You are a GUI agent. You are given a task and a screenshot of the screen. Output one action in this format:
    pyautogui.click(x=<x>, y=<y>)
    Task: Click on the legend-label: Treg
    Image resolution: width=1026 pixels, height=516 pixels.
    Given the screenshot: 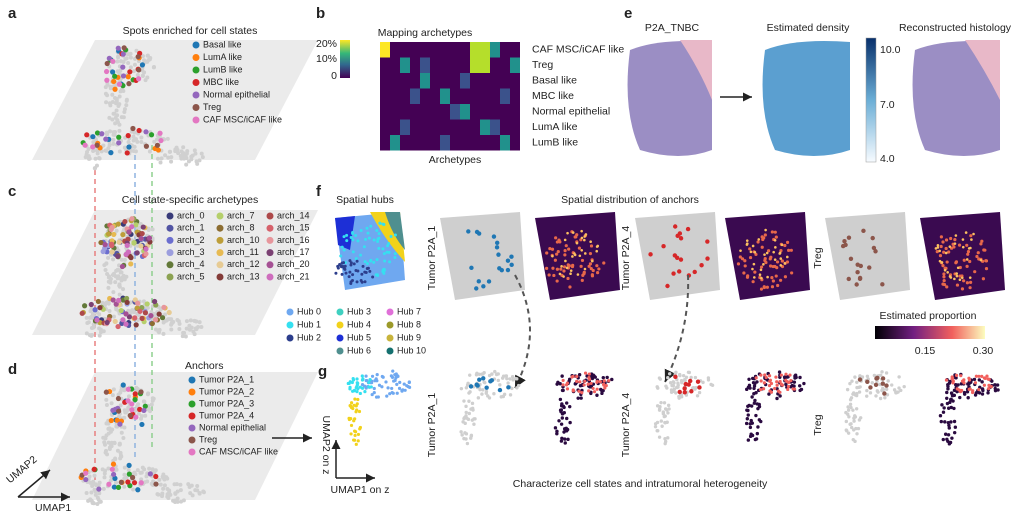 What is the action you would take?
    pyautogui.click(x=212, y=107)
    